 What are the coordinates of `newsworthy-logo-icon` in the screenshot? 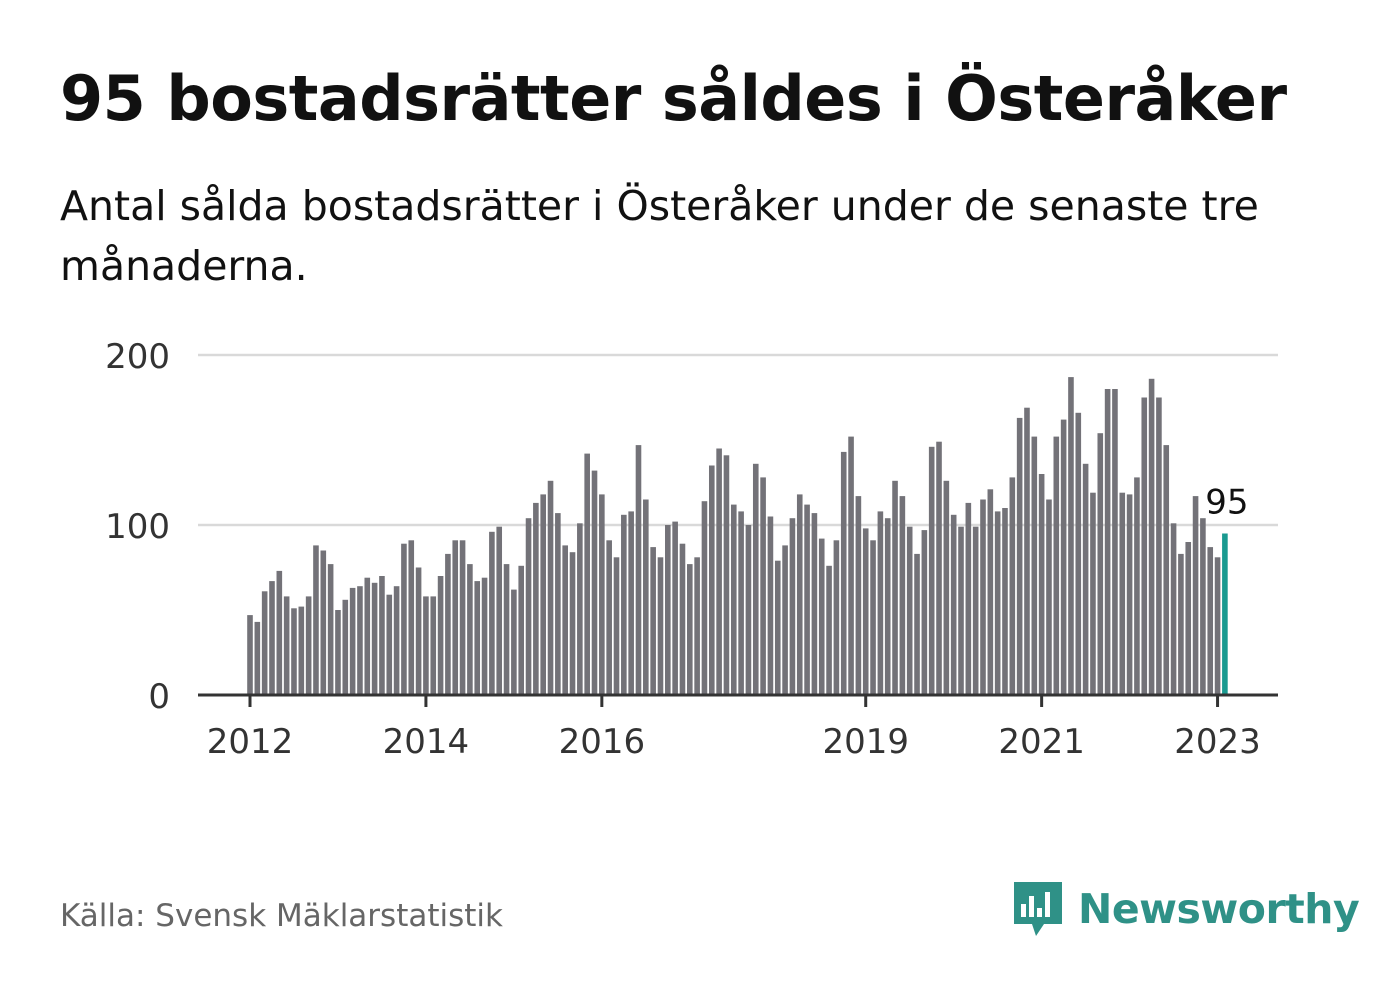 It's located at (1038, 909).